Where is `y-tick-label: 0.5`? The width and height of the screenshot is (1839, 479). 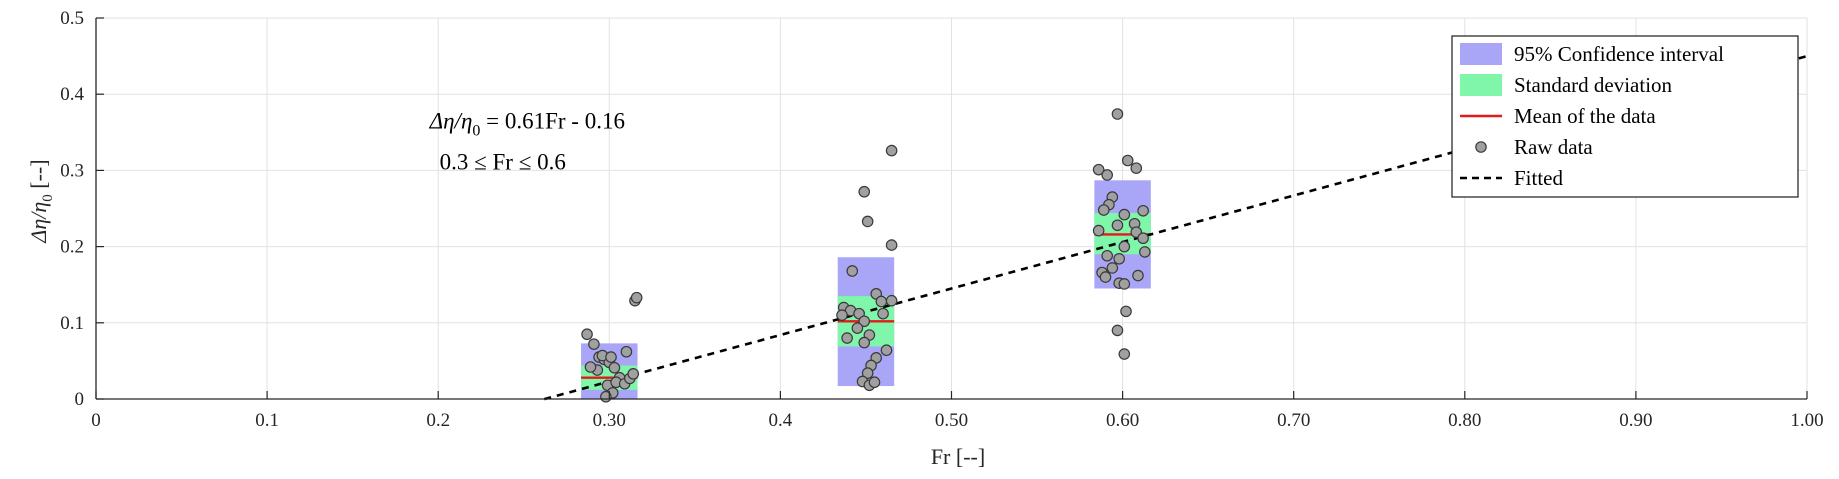 y-tick-label: 0.5 is located at coordinates (72, 18).